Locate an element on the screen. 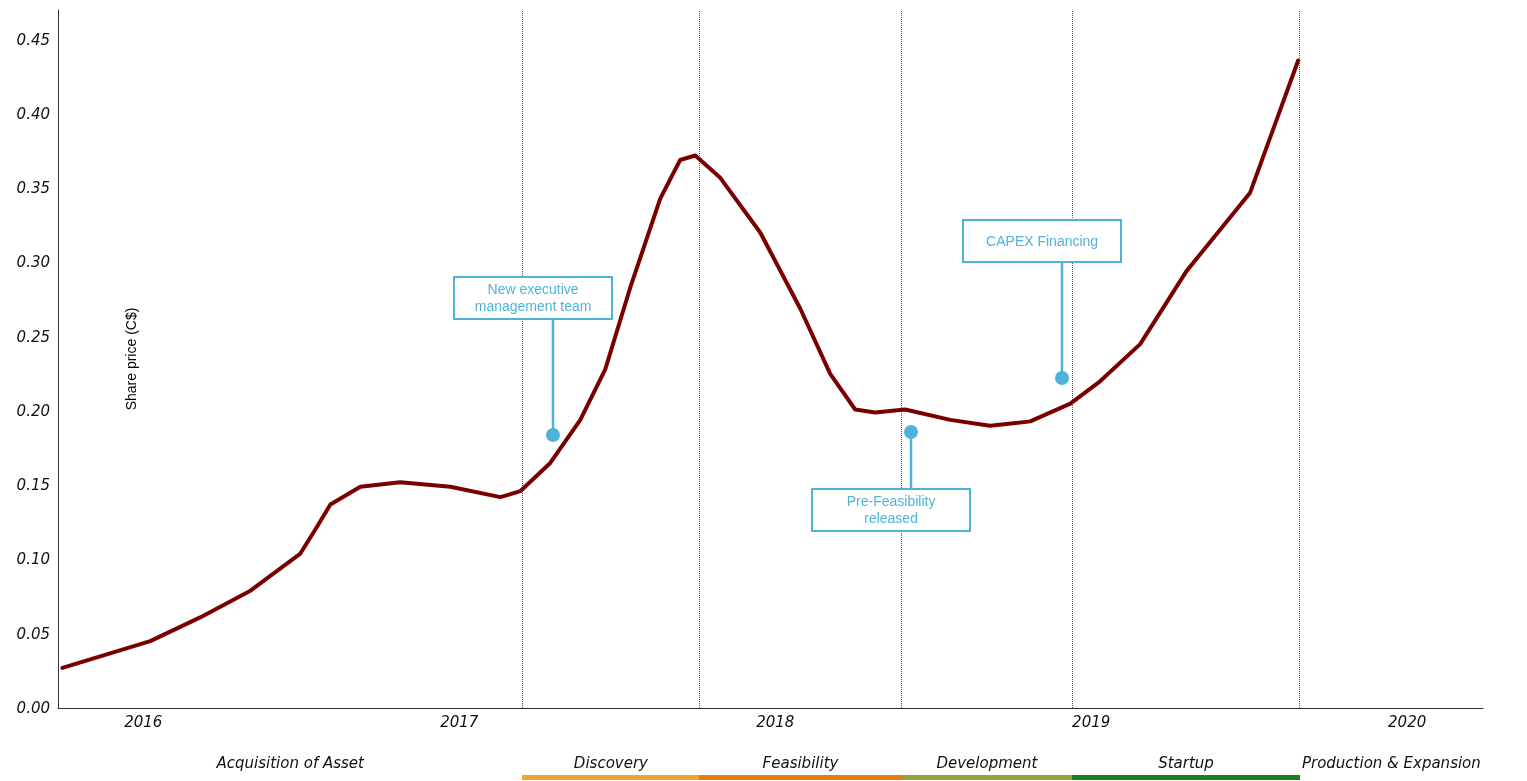 This screenshot has height=781, width=1527. y-tick-label: 0.25 is located at coordinates (33, 336).